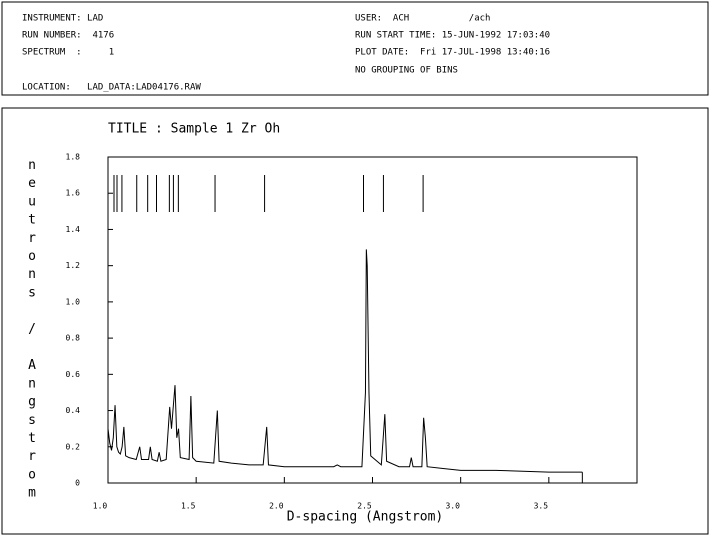 This screenshot has height=536, width=711. What do you see at coordinates (73, 265) in the screenshot?
I see `y-tick-label: 1.2` at bounding box center [73, 265].